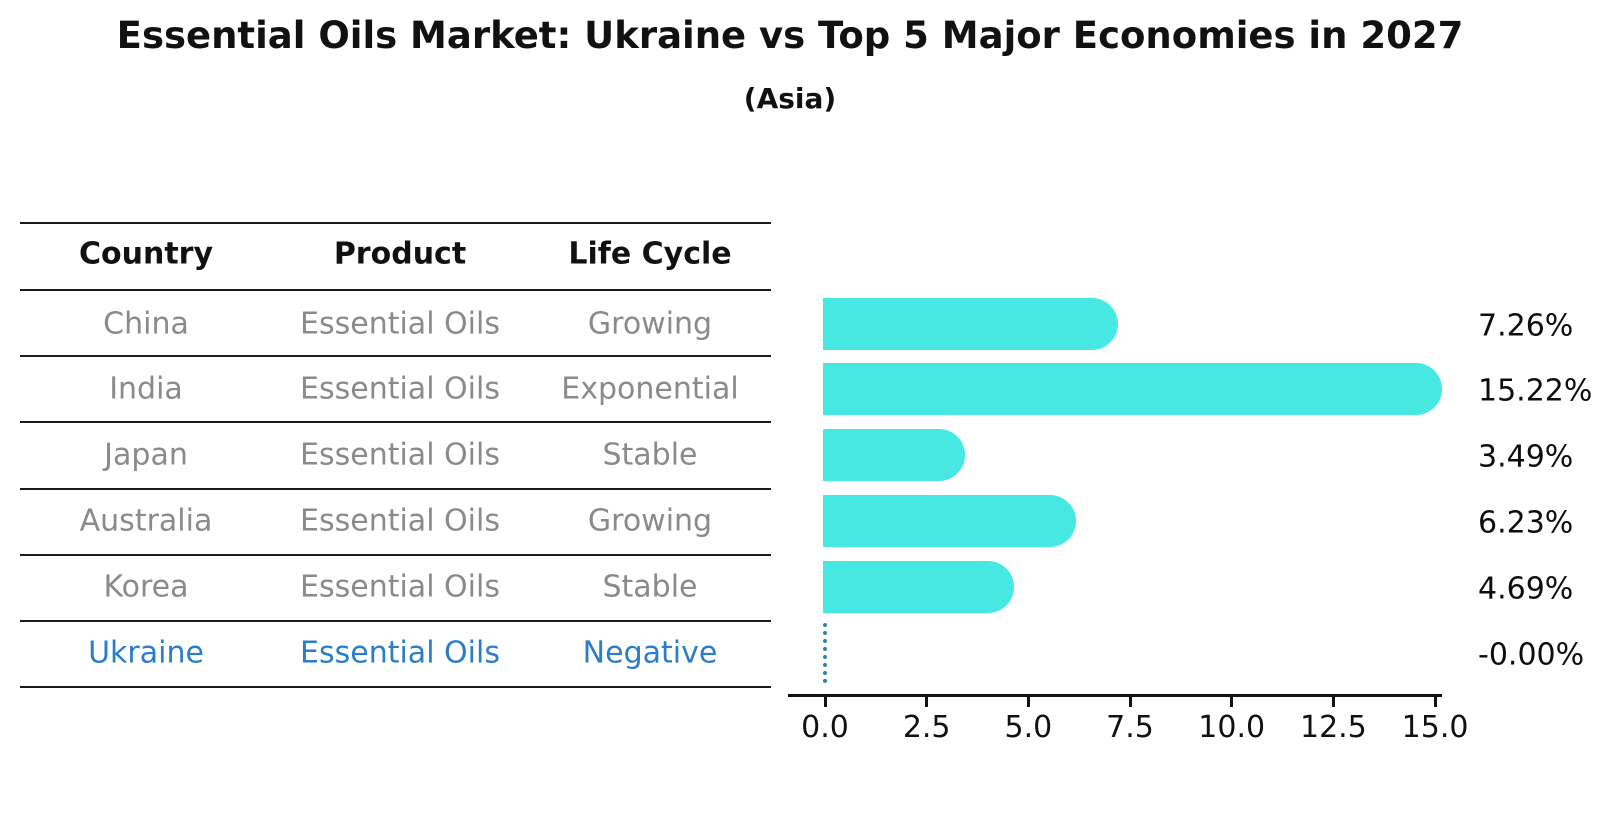 The width and height of the screenshot is (1604, 823). Describe the element at coordinates (1333, 727) in the screenshot. I see `x-tick-label: 12.5` at that location.